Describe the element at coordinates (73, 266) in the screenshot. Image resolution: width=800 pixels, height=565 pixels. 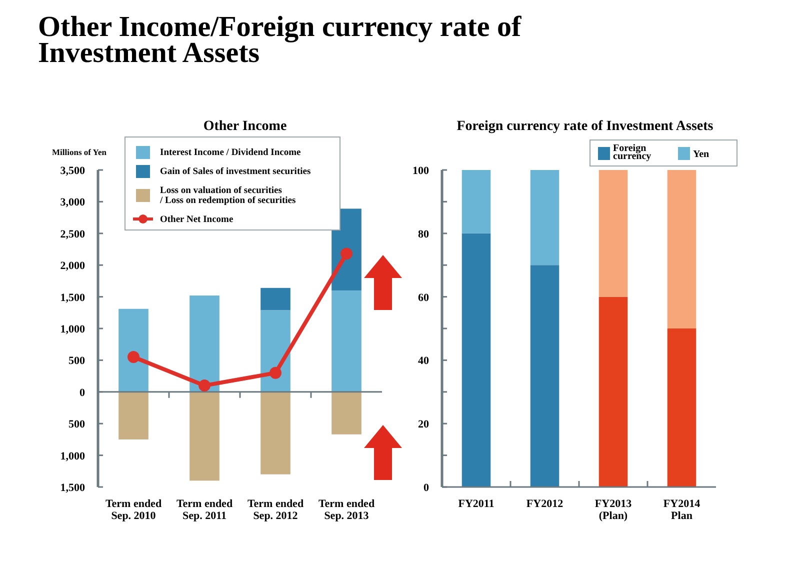
I see `y-tick-label: 2,000` at that location.